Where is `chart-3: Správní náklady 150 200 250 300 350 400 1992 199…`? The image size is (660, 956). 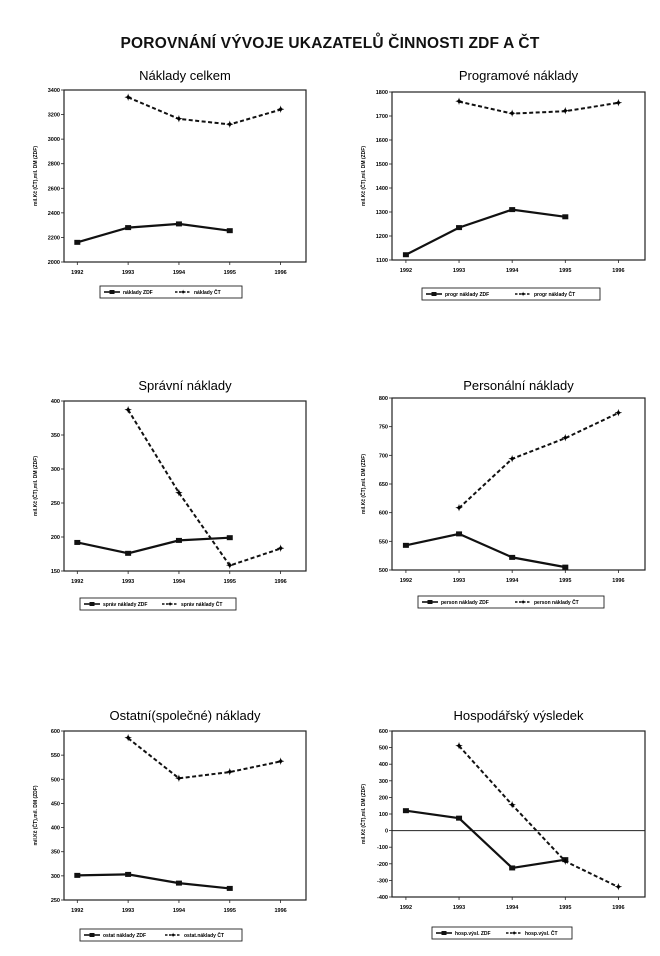 chart-3: Správní náklady 150 200 250 300 350 400 1992 199… is located at coordinates (169, 494).